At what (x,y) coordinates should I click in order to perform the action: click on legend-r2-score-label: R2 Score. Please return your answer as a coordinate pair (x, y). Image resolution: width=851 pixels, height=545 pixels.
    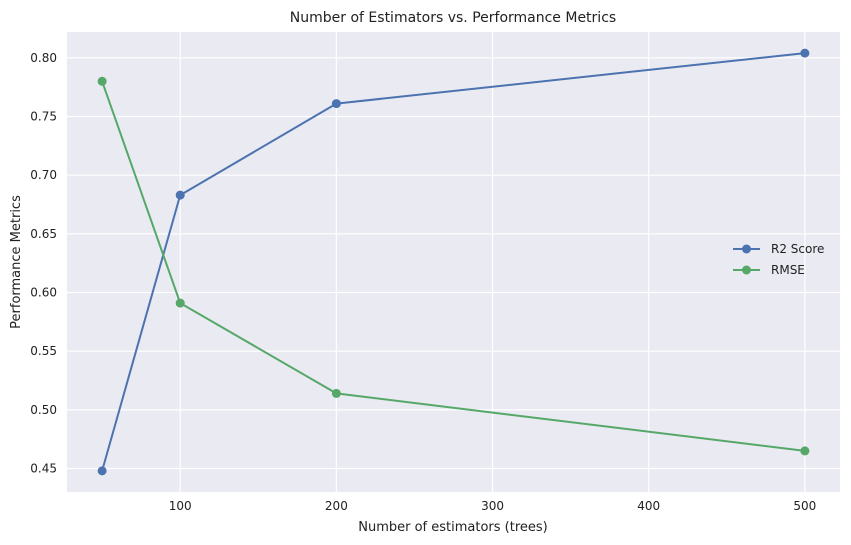
    Looking at the image, I should click on (797, 249).